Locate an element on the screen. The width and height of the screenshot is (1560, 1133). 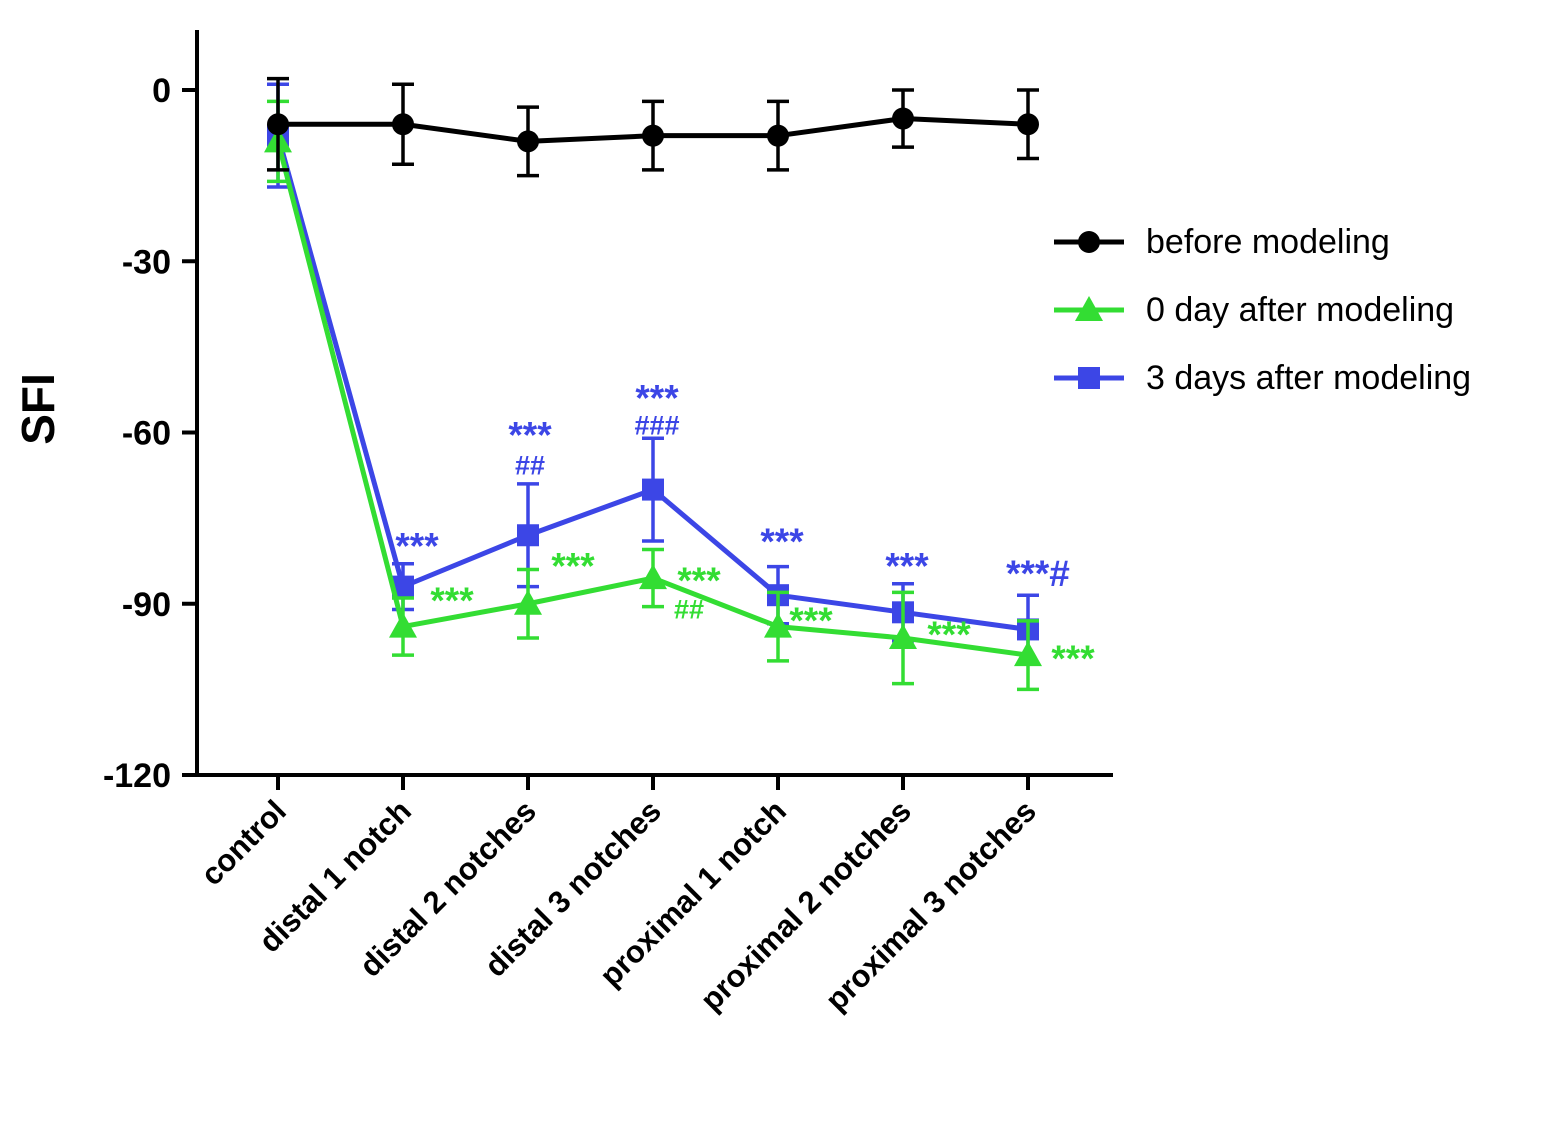
x-tick-label: control is located at coordinates (243, 842).